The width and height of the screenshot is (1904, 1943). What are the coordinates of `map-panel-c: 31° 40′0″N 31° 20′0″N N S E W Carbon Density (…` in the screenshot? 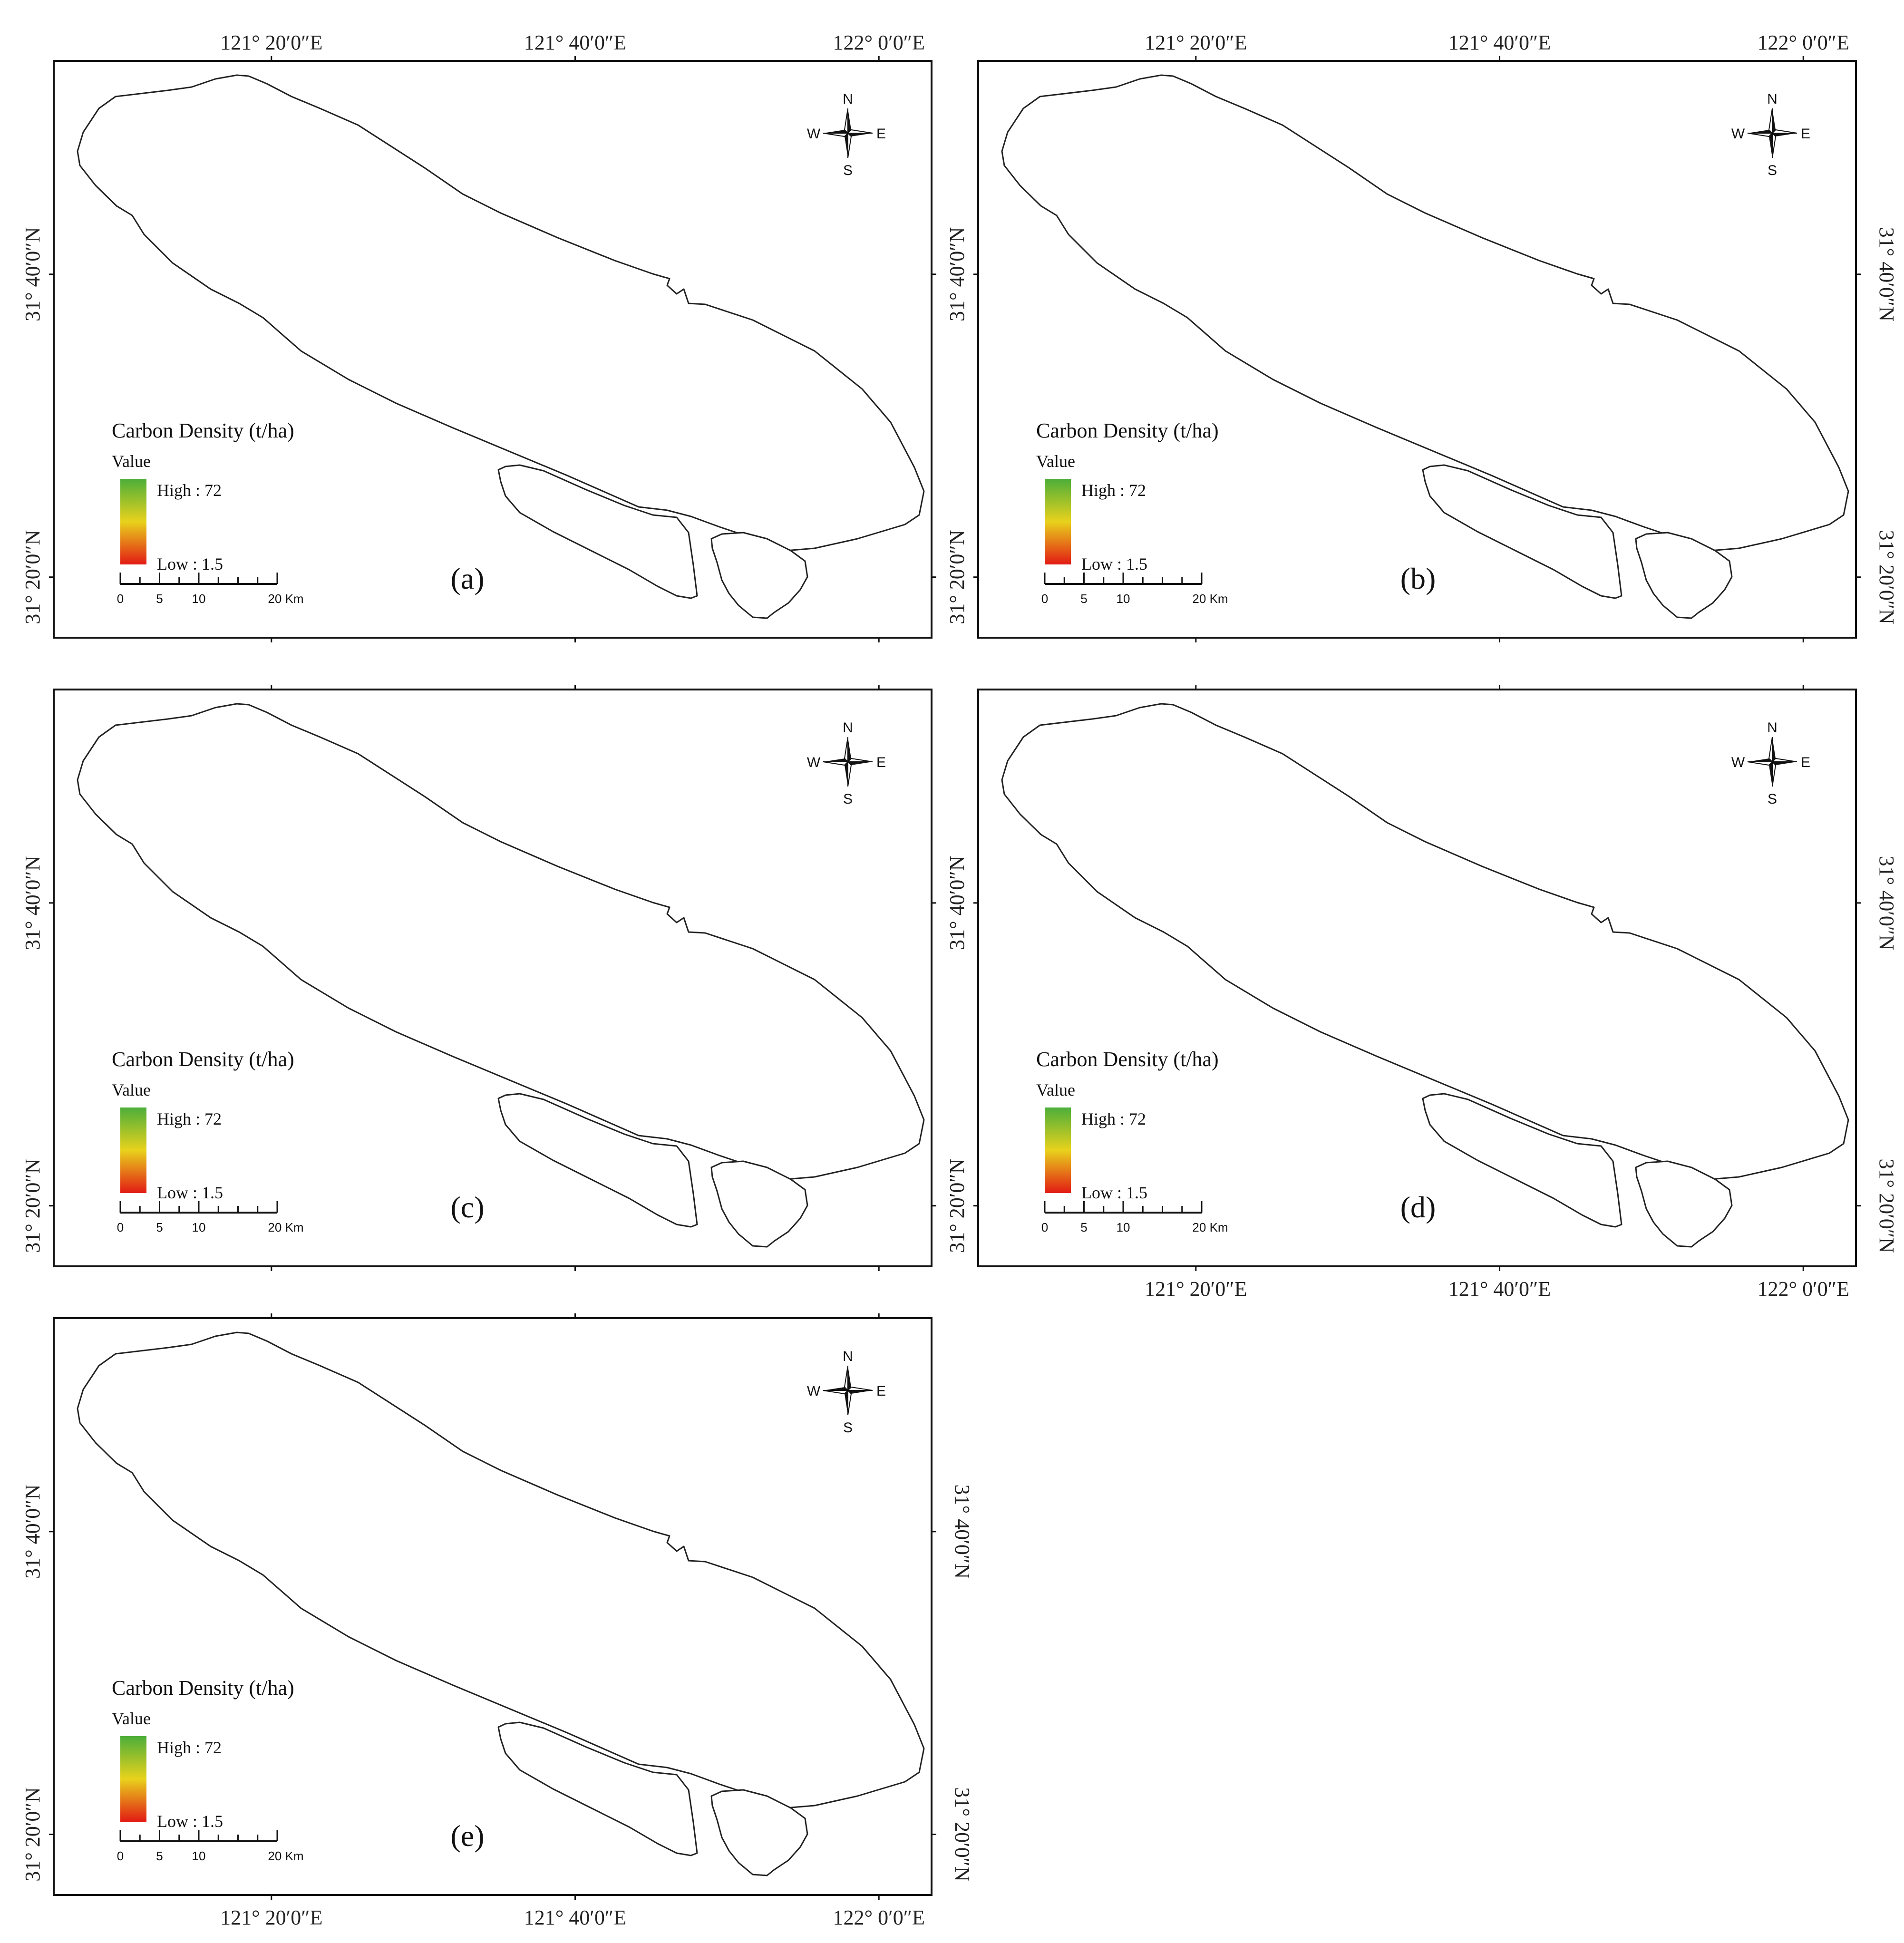 It's located at (478, 978).